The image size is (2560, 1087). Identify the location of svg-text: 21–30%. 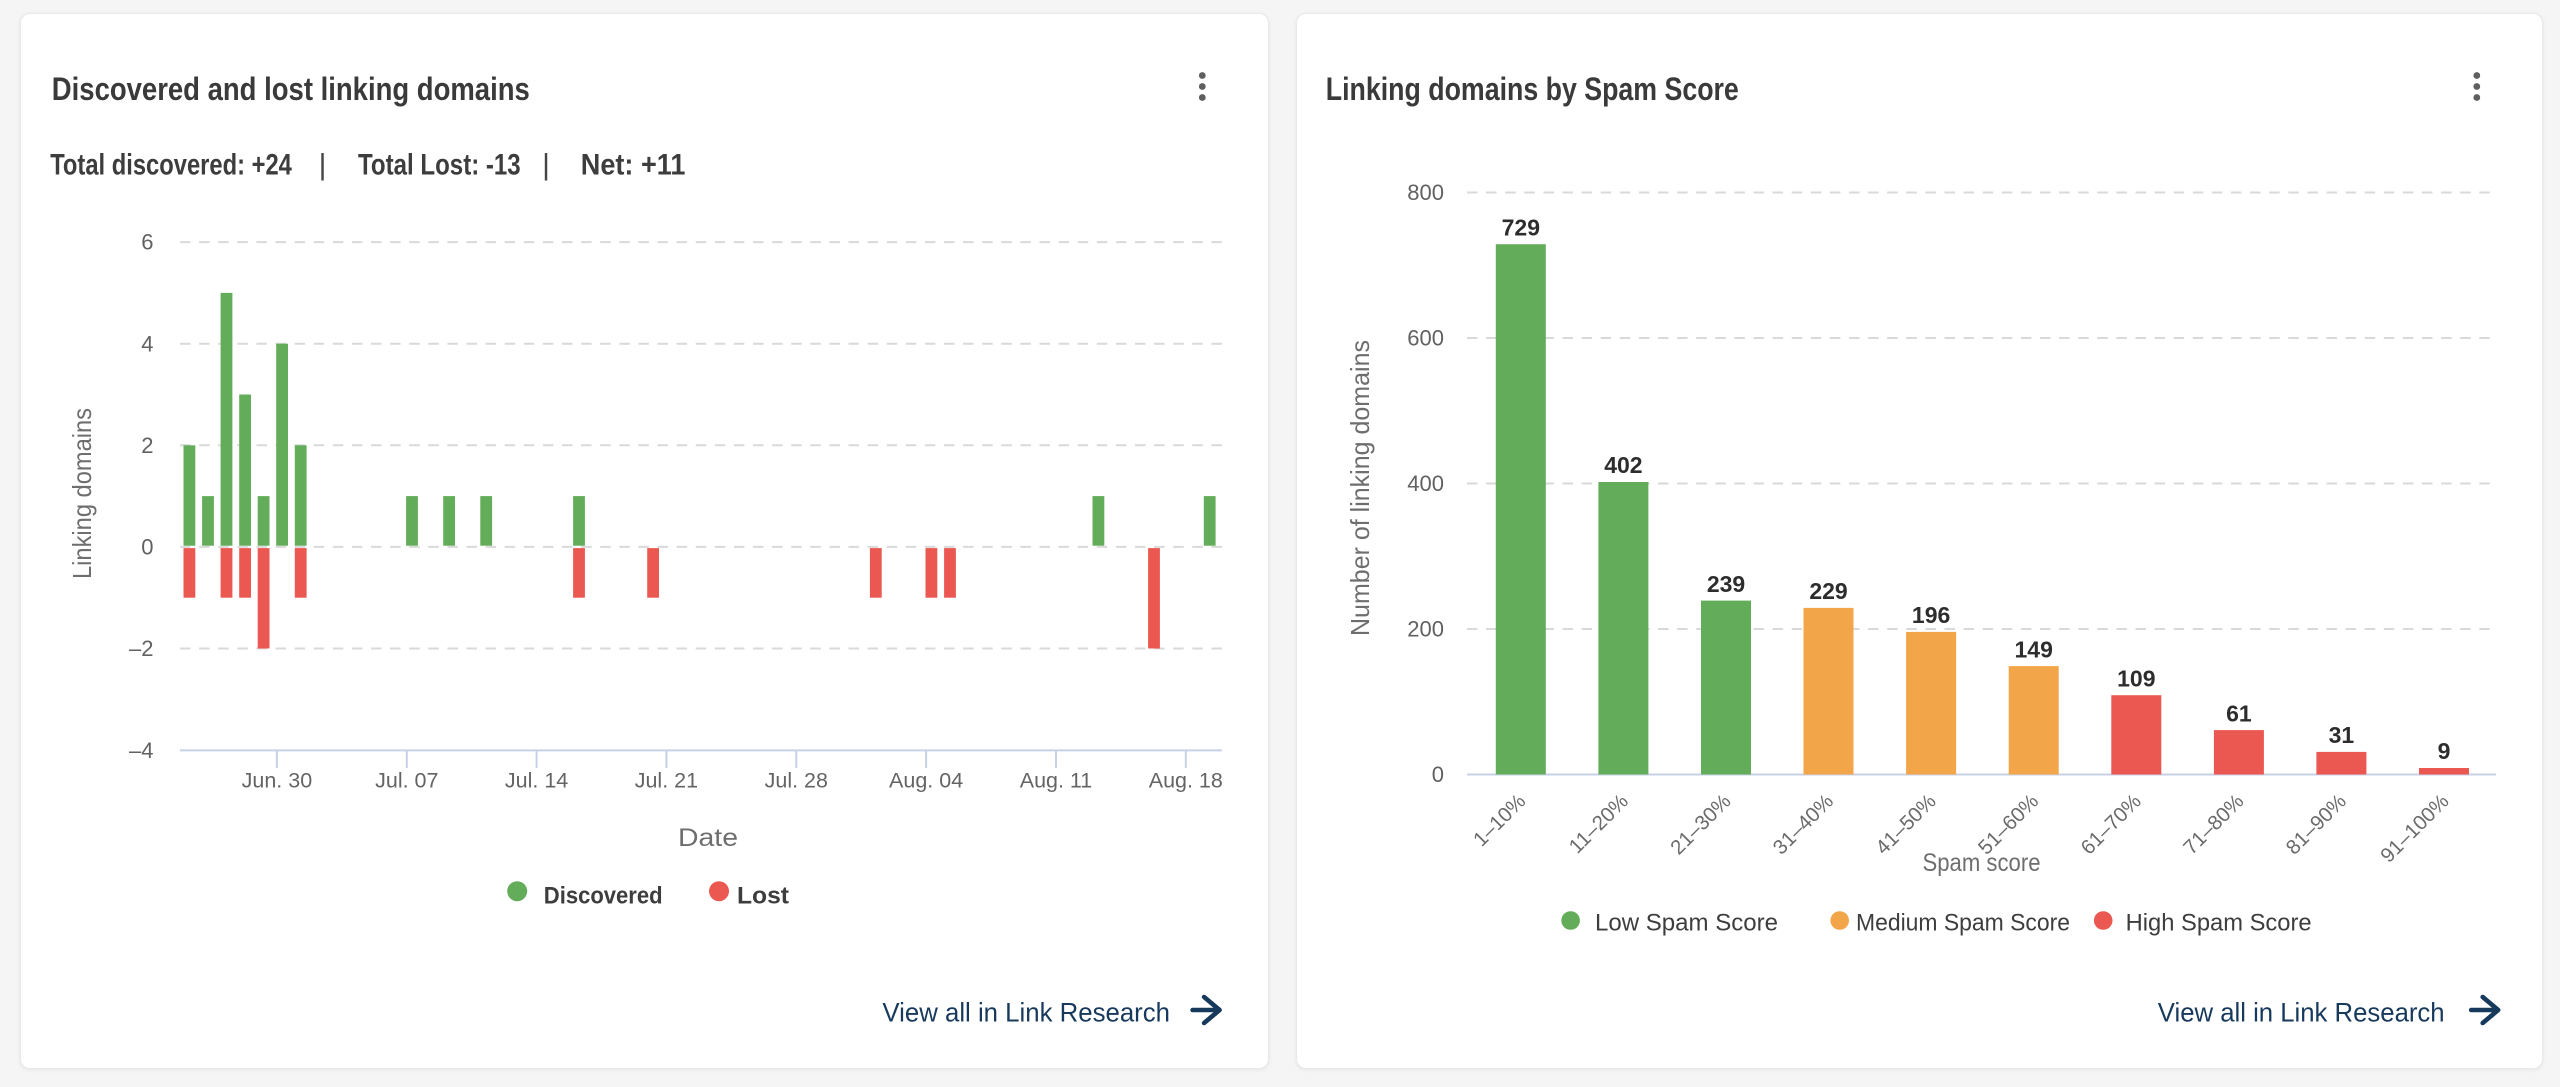
(1700, 824).